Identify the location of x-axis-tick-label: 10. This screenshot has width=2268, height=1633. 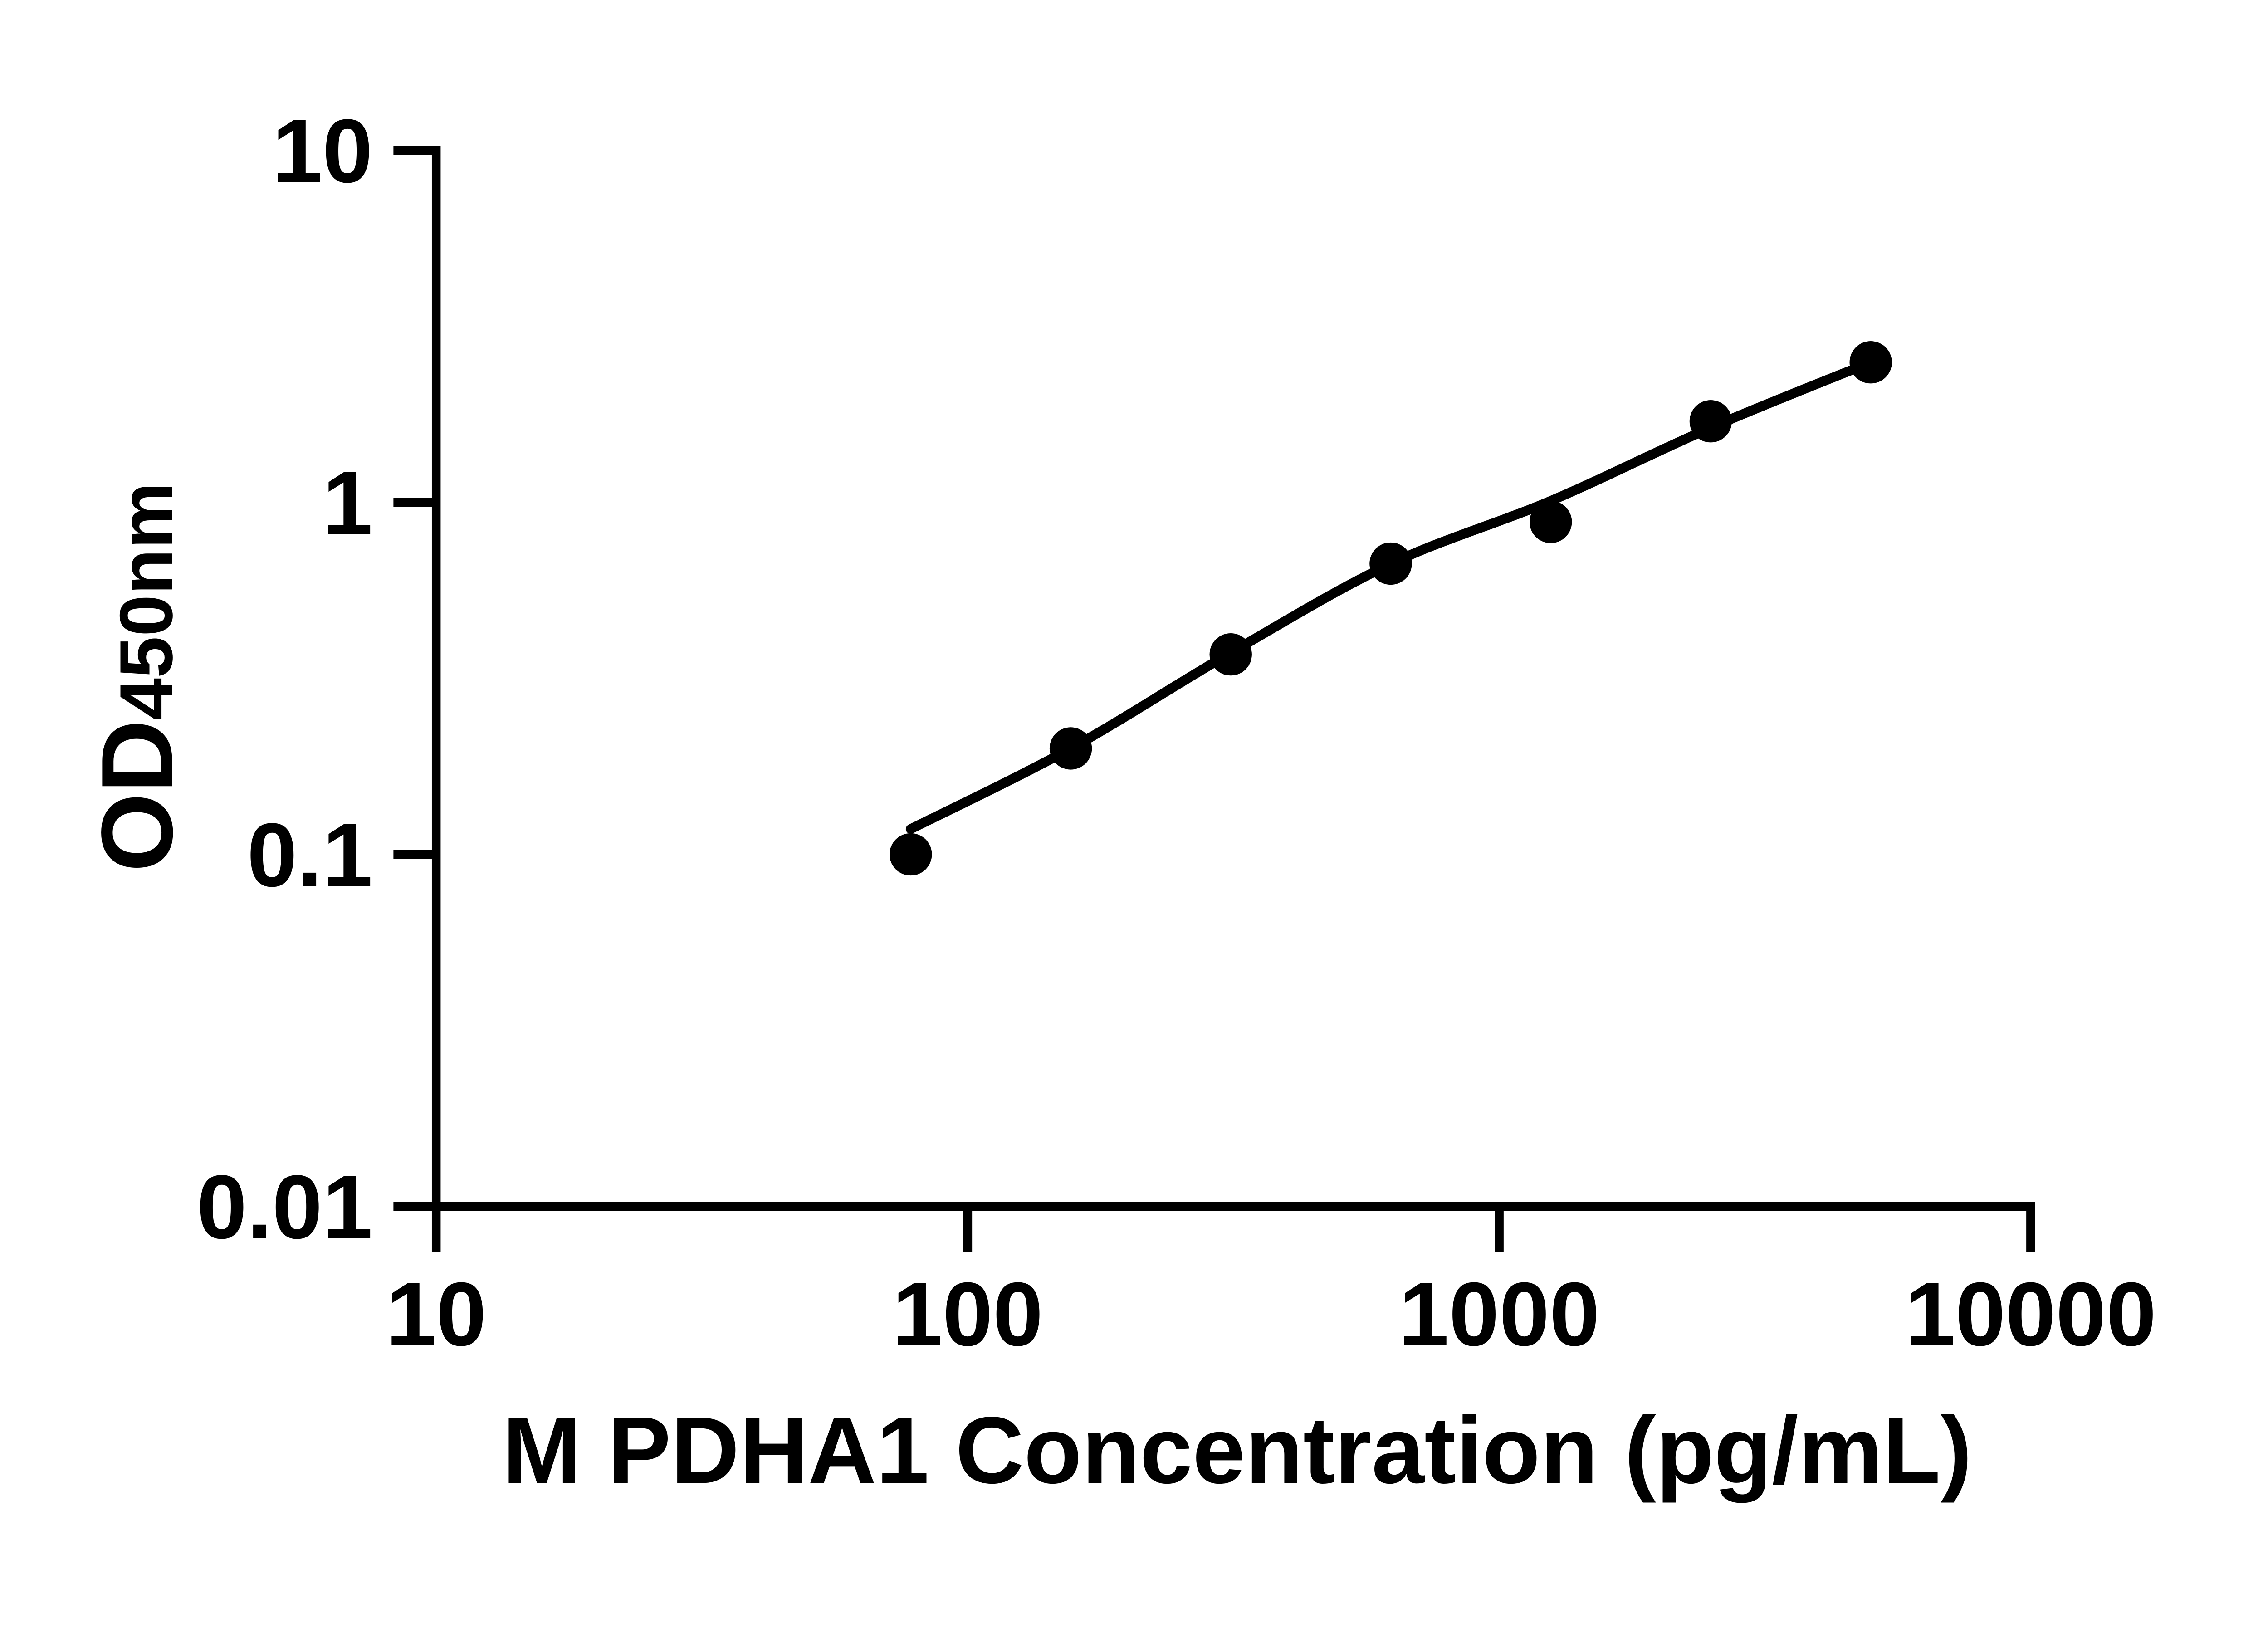
(436, 1314).